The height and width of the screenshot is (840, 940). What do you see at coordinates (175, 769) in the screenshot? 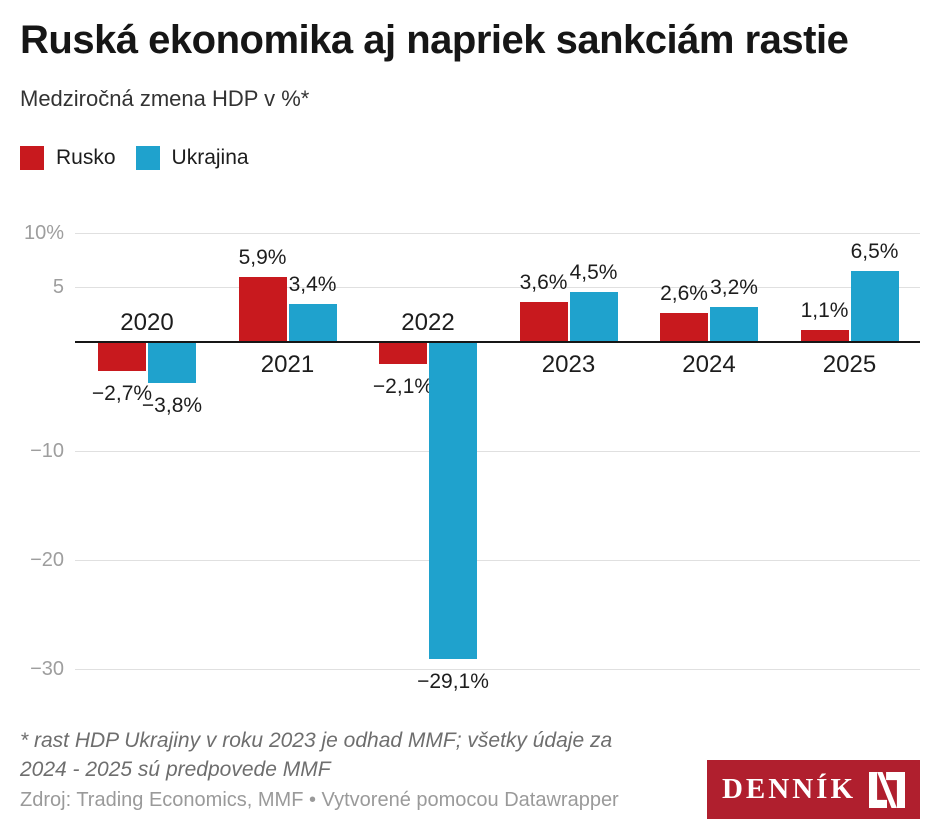
I see `footnote-line-2: 2024 - 2025 sú predpovede MMF` at bounding box center [175, 769].